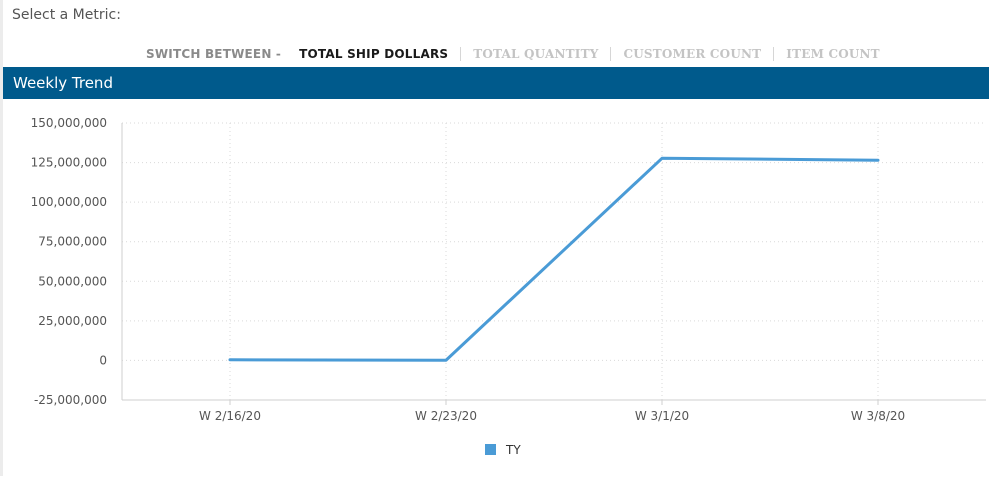  What do you see at coordinates (66, 15) in the screenshot?
I see `metric-prompt: Select a Metric:` at bounding box center [66, 15].